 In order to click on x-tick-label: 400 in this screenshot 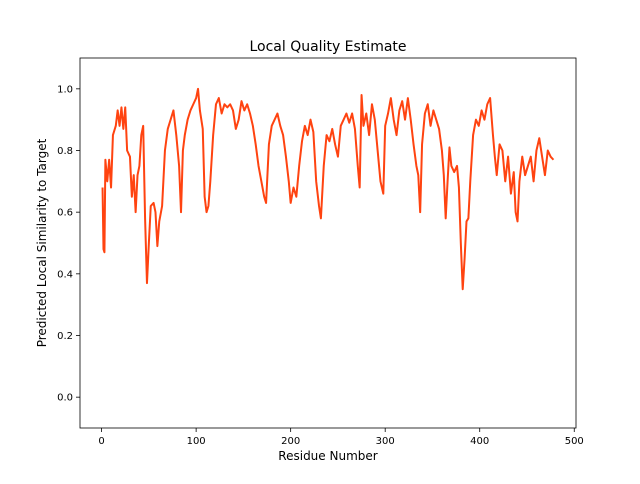, I will do `click(479, 441)`.